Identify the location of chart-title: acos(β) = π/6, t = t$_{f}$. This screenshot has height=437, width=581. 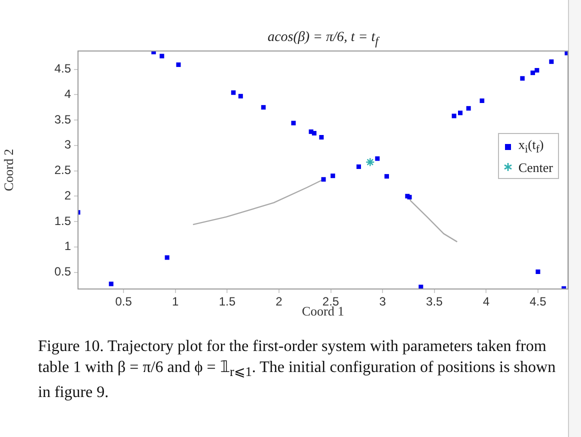
(323, 39).